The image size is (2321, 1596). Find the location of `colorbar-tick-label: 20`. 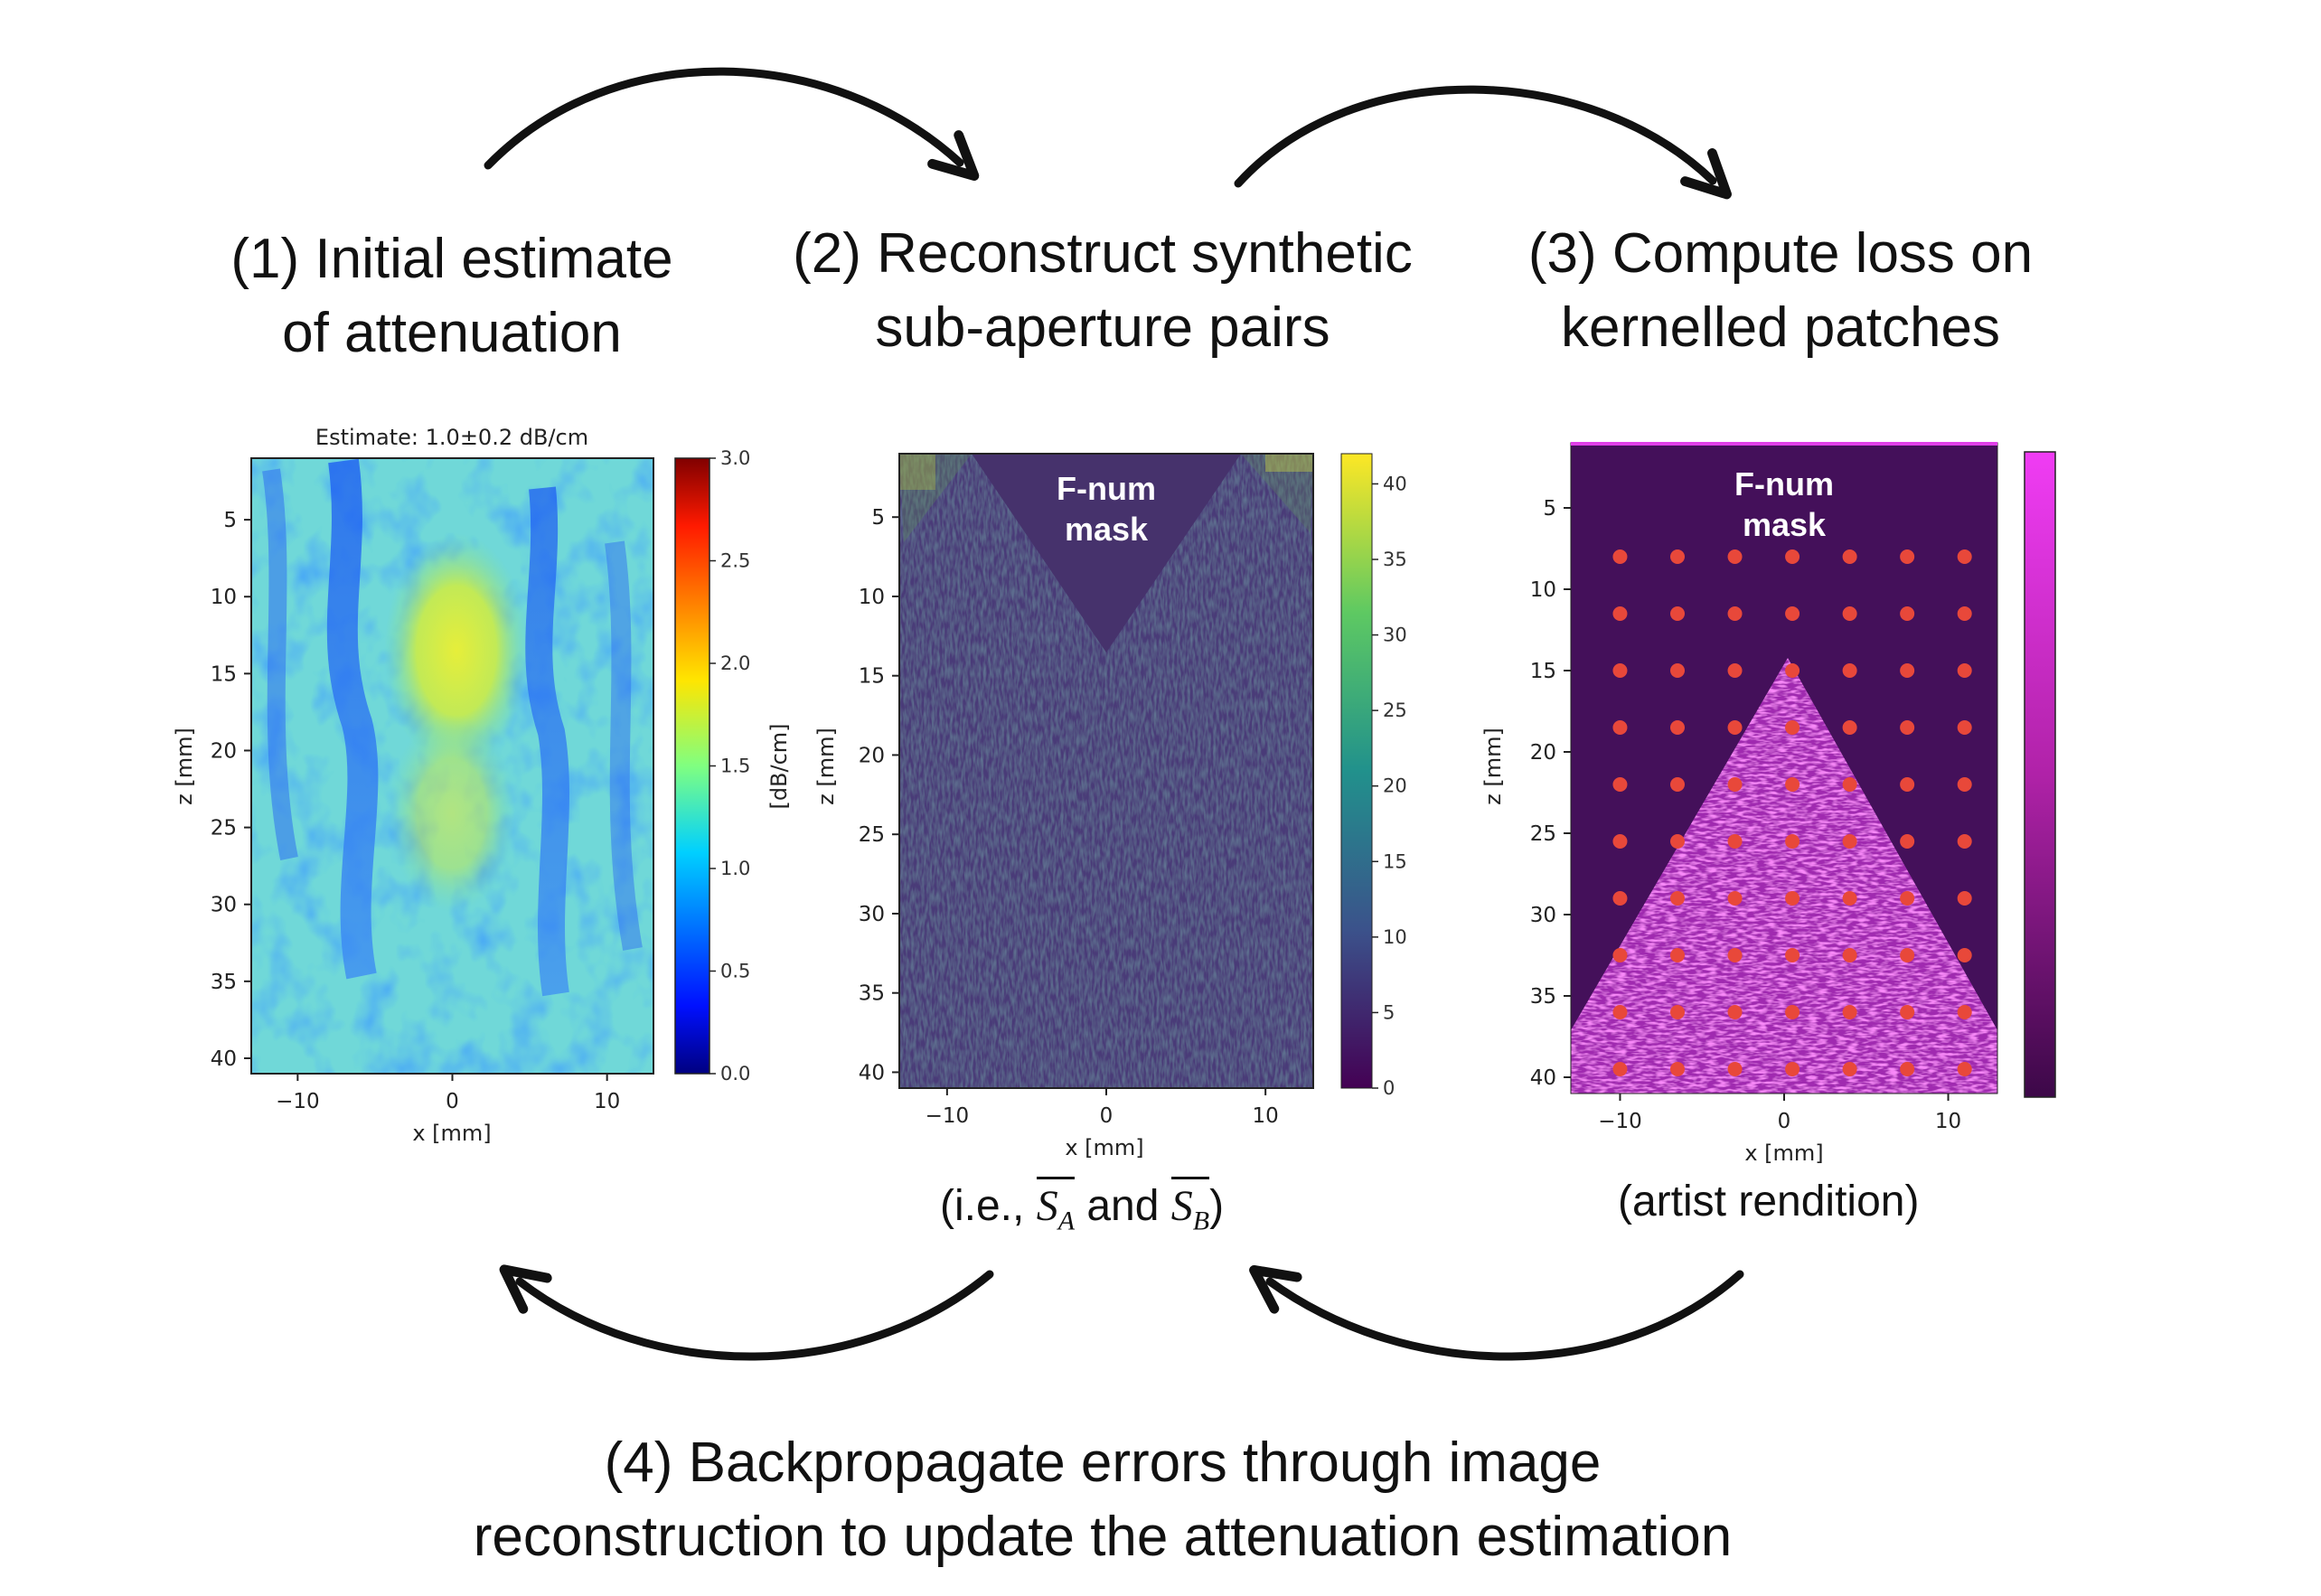

colorbar-tick-label: 20 is located at coordinates (1395, 786).